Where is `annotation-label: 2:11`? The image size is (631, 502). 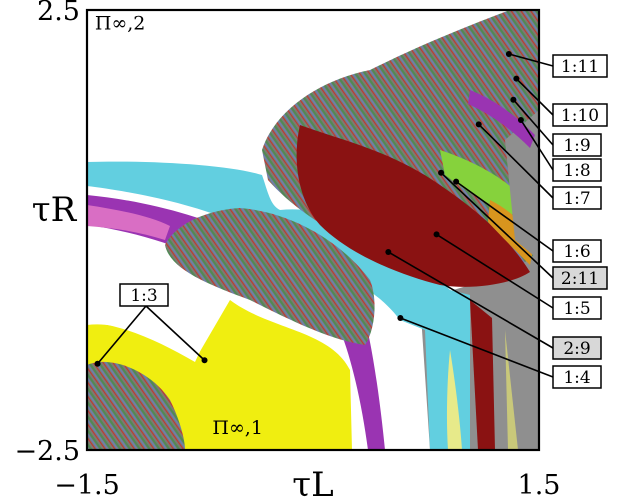 annotation-label: 2:11 is located at coordinates (580, 279).